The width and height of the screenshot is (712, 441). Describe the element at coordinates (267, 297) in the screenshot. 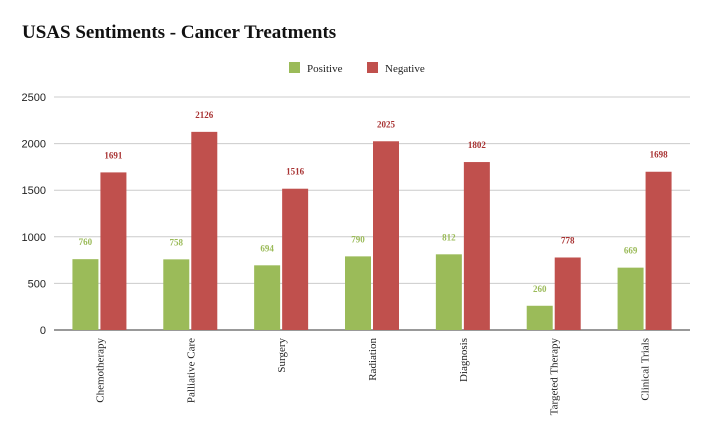

I see `bar-positive-surgery` at that location.